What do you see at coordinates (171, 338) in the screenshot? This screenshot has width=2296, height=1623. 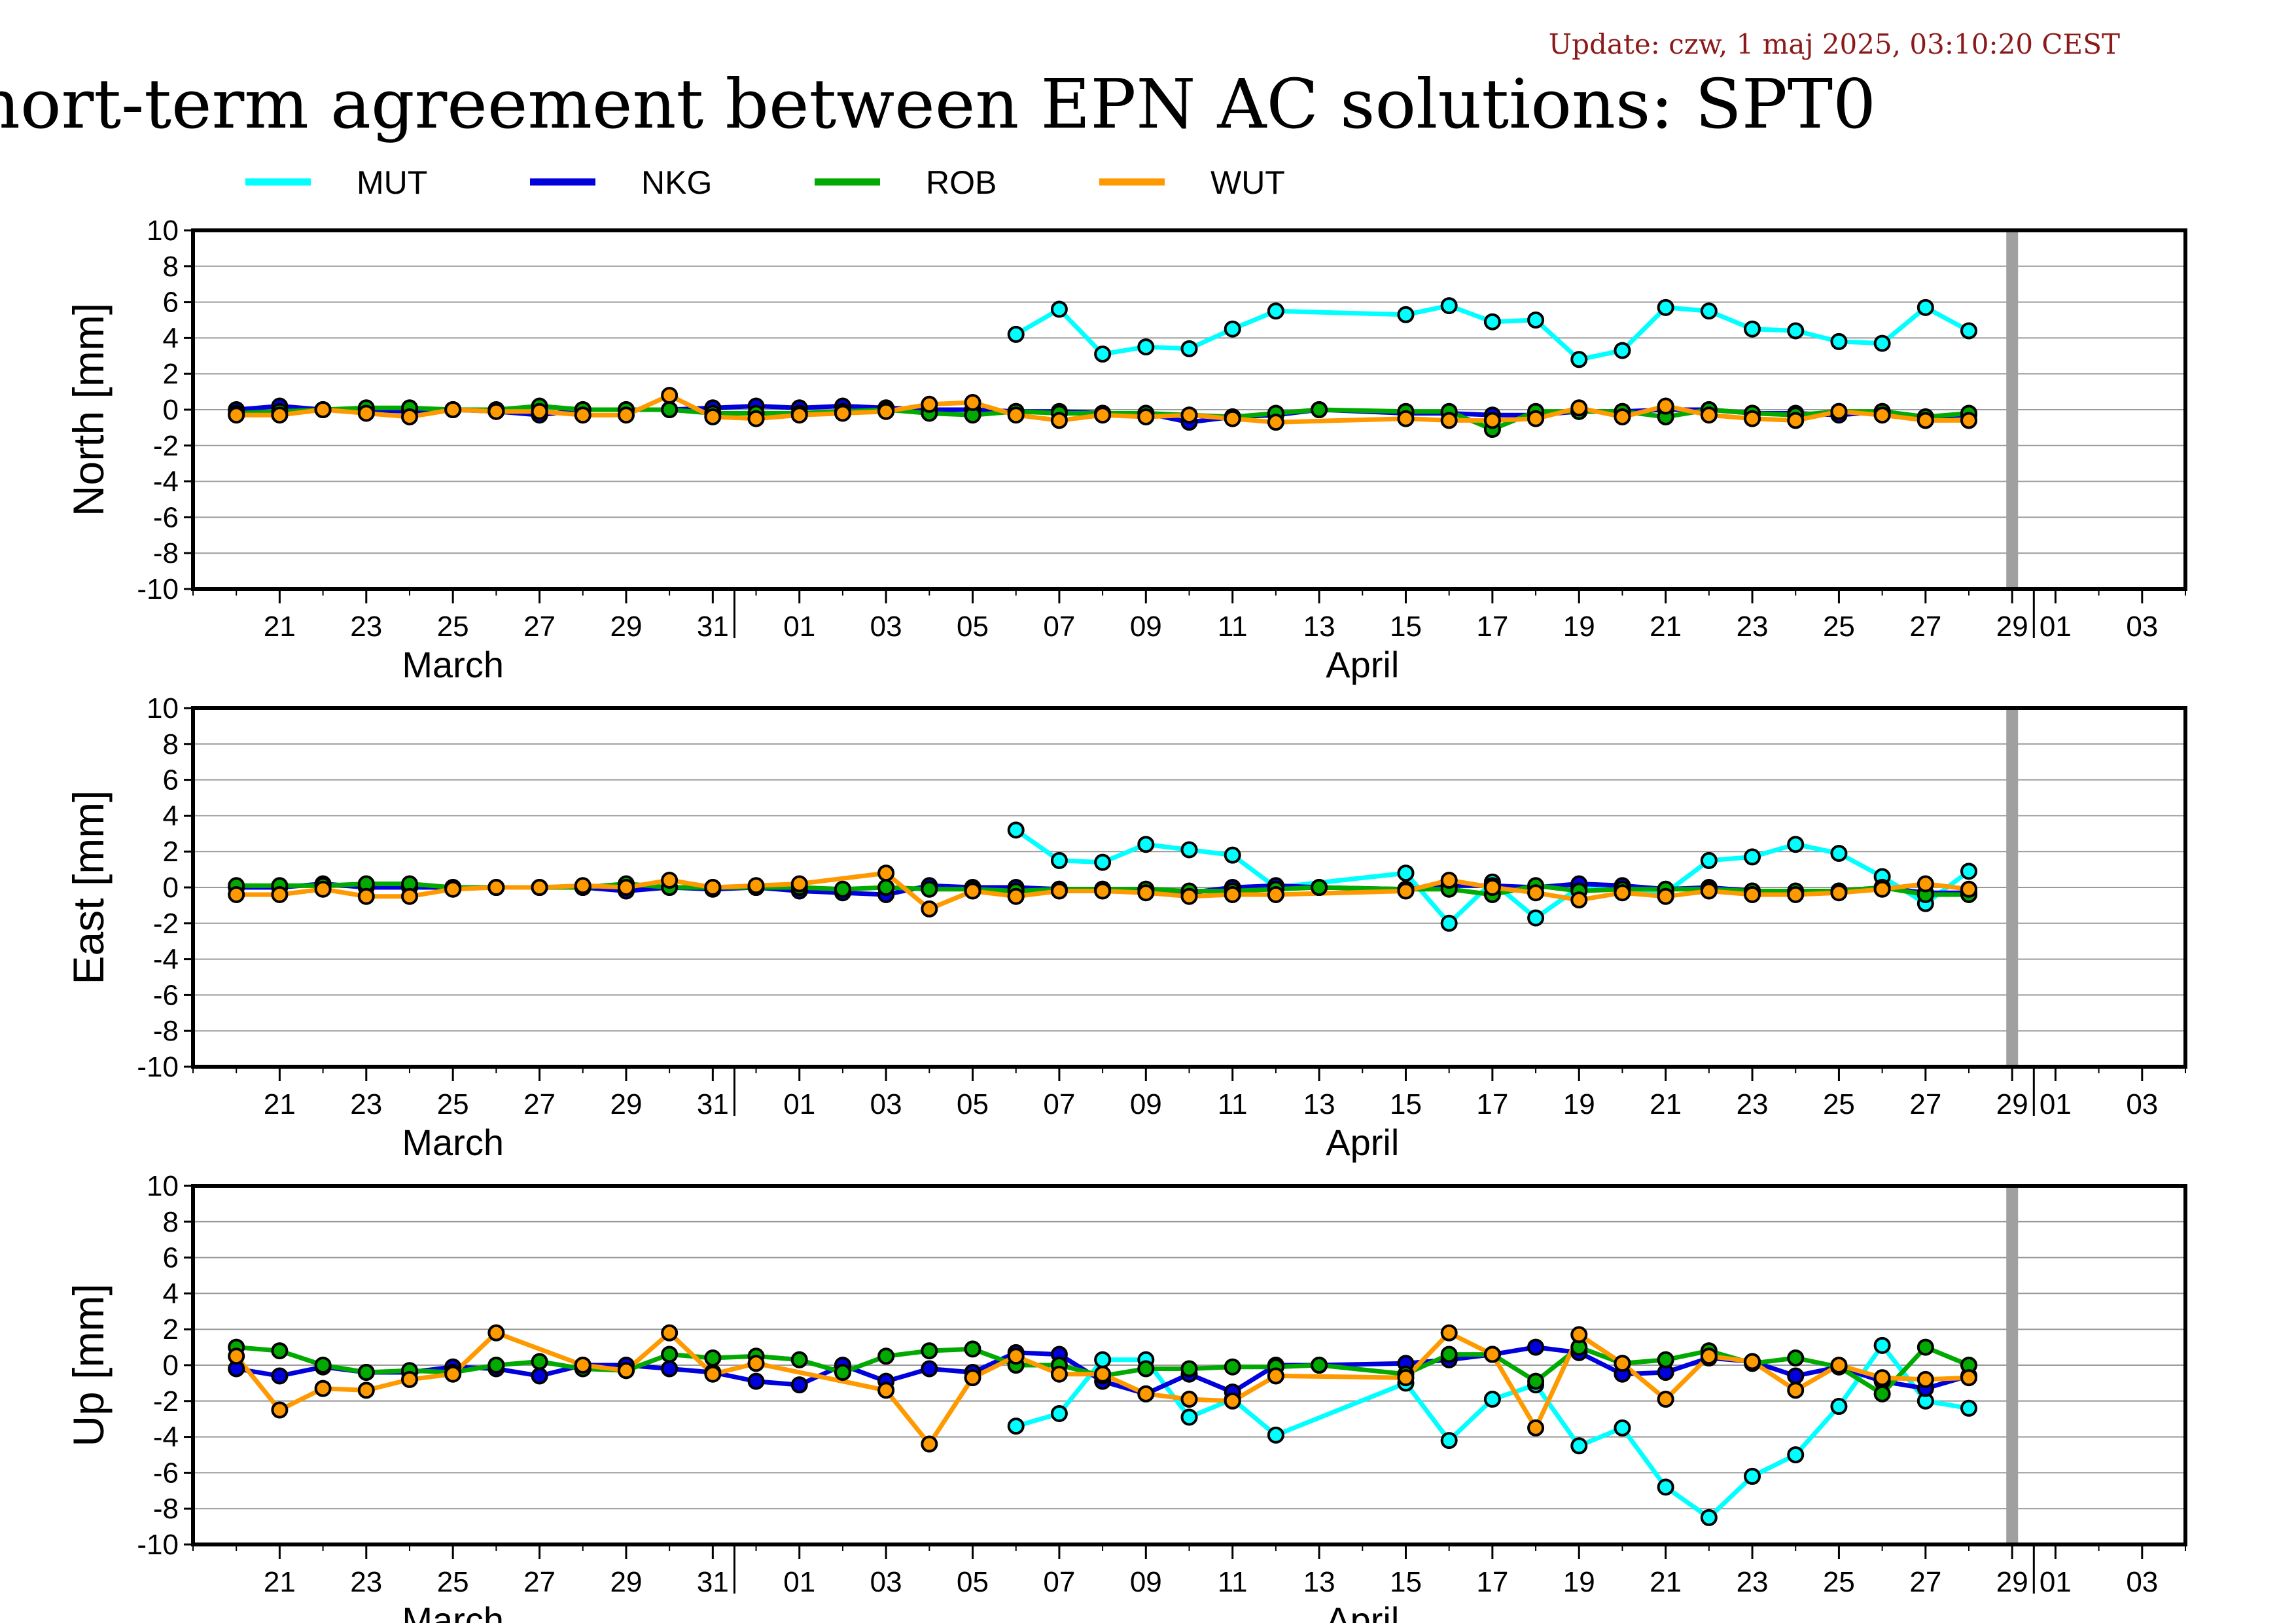 I see `y-tick-label: 4` at bounding box center [171, 338].